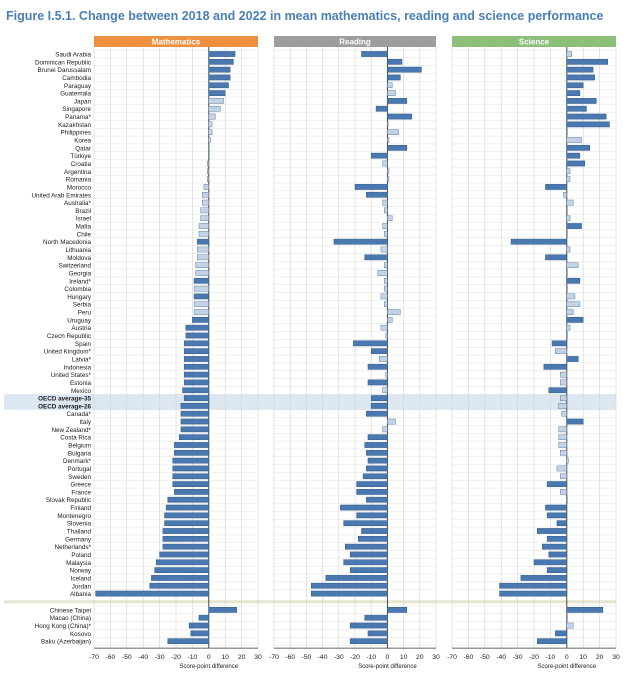 Image resolution: width=631 pixels, height=679 pixels. I want to click on country-label: Brazil, so click(83, 211).